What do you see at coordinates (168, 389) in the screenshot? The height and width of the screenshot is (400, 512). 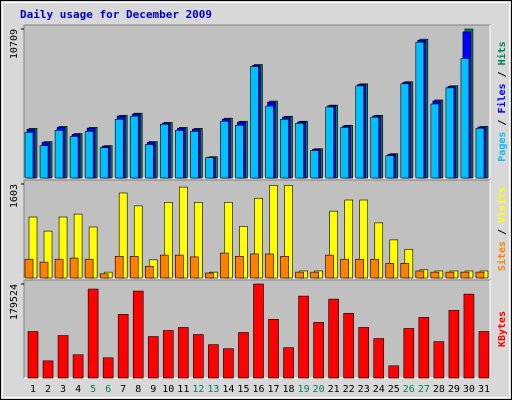 I see `x-tick-label: 10` at bounding box center [168, 389].